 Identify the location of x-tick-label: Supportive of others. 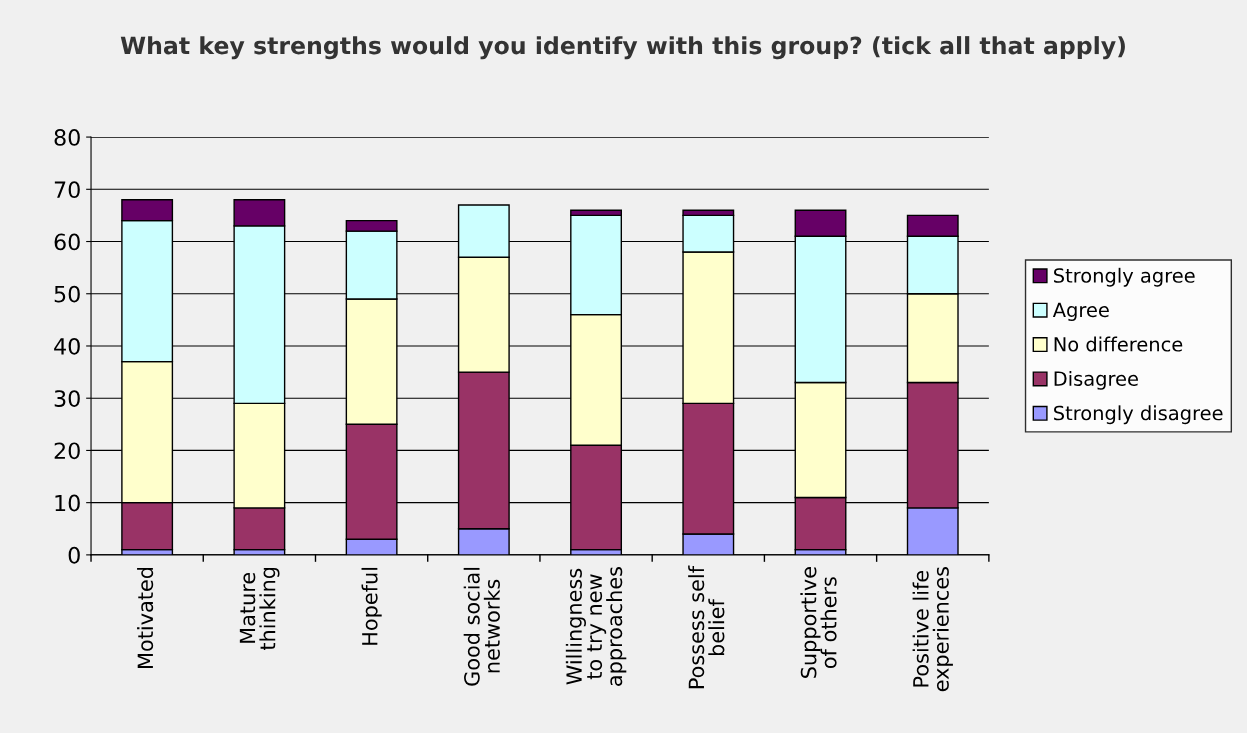
(818, 622).